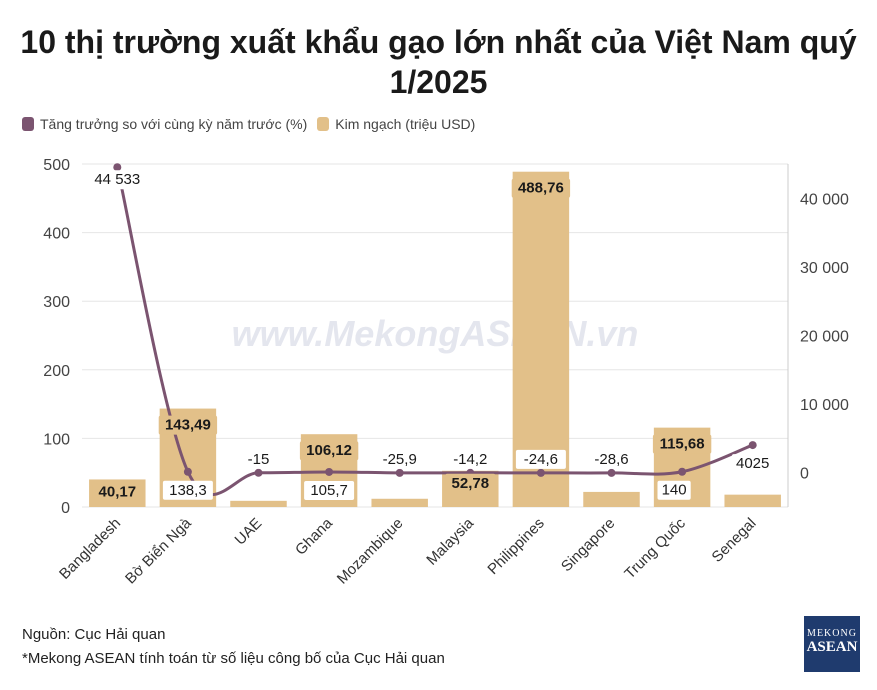 The height and width of the screenshot is (690, 877). Describe the element at coordinates (450, 541) in the screenshot. I see `x-tick-label: Malaysia` at that location.